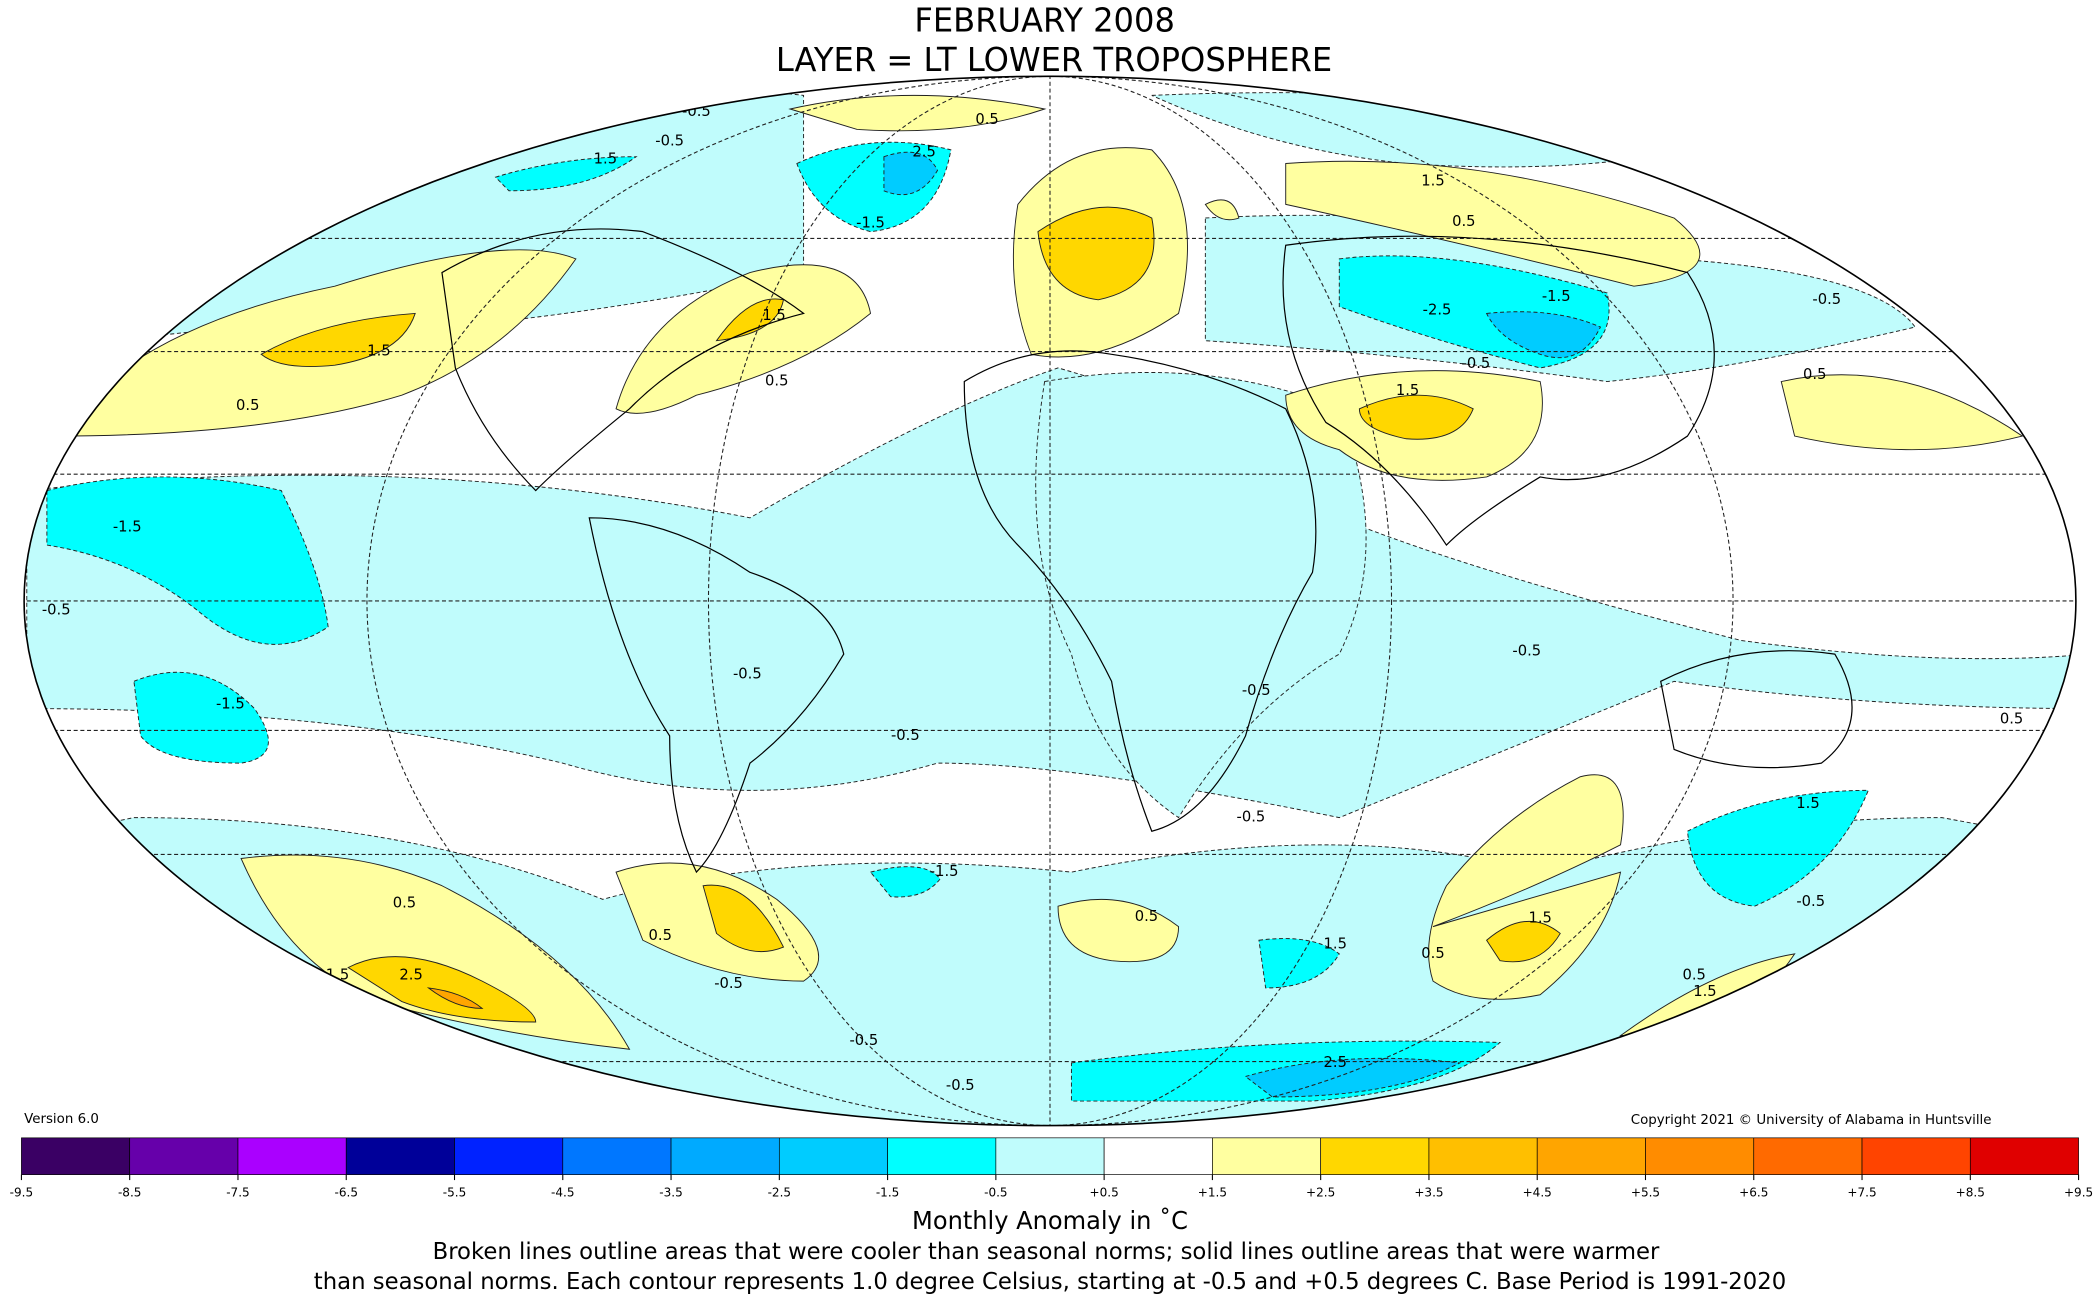  I want to click on colorbar-tick-label: +8.5, so click(1970, 1192).